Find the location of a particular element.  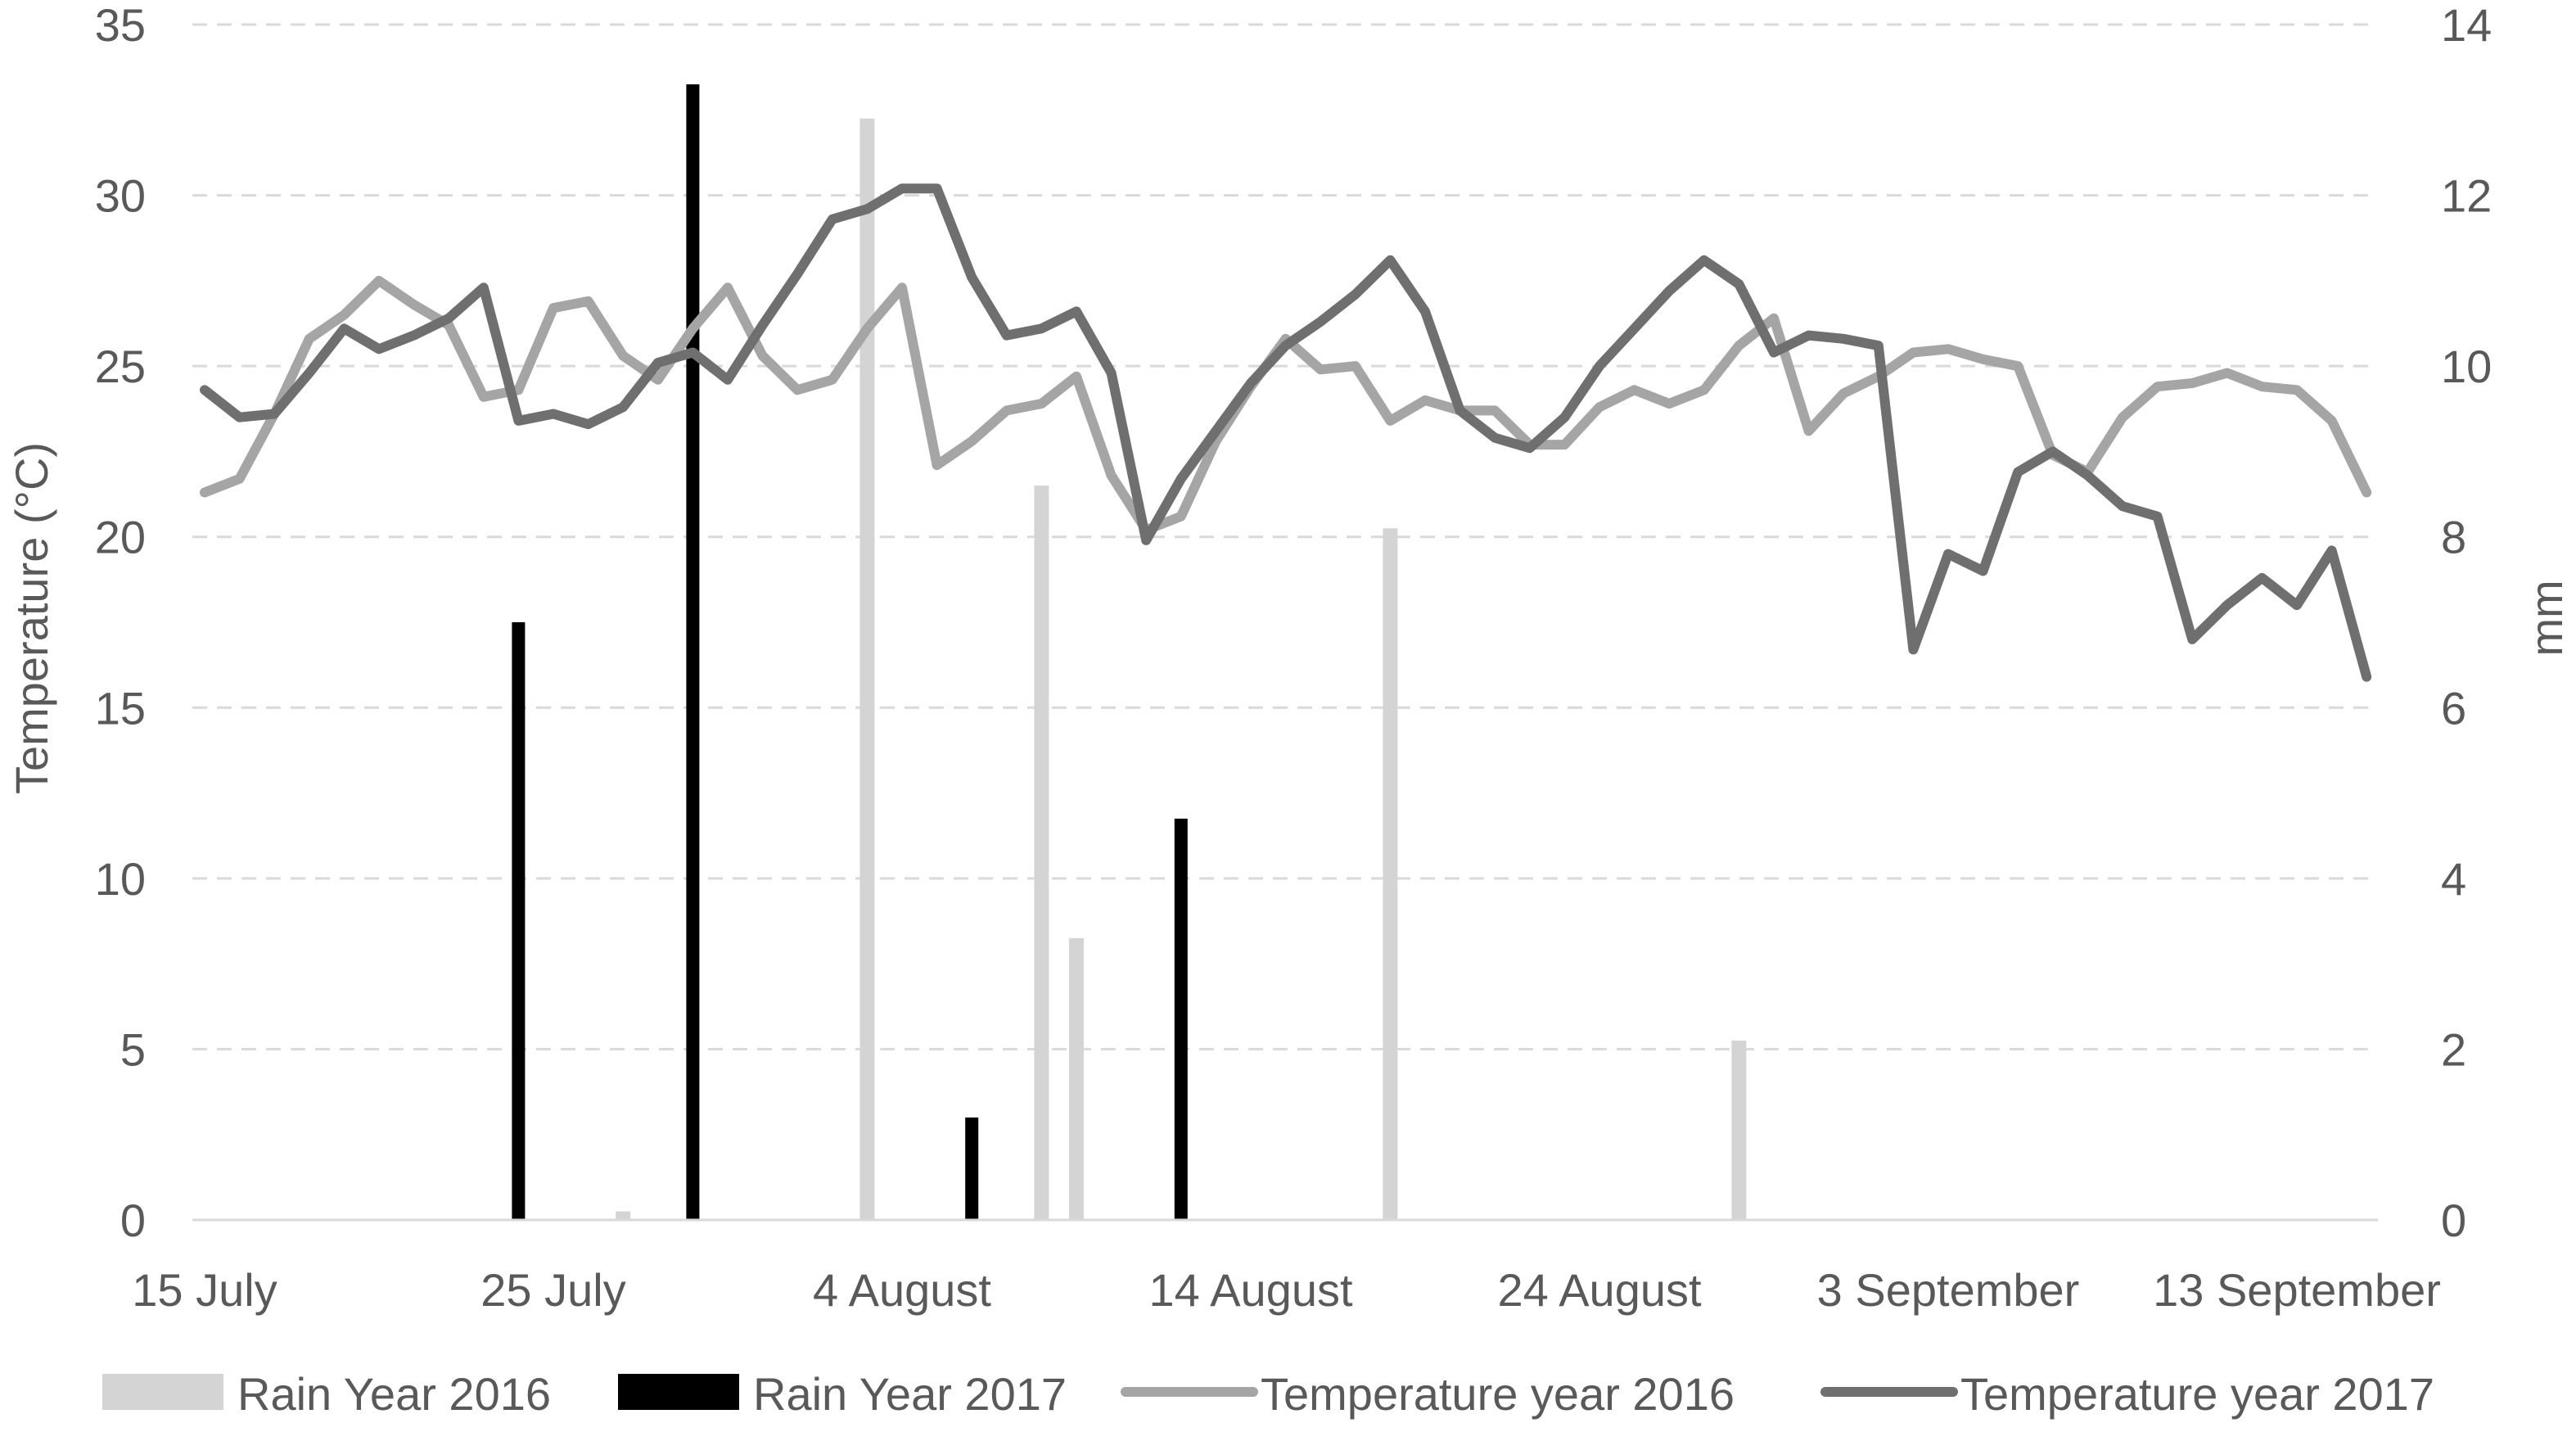

left-tick-label: 0 is located at coordinates (133, 1220).